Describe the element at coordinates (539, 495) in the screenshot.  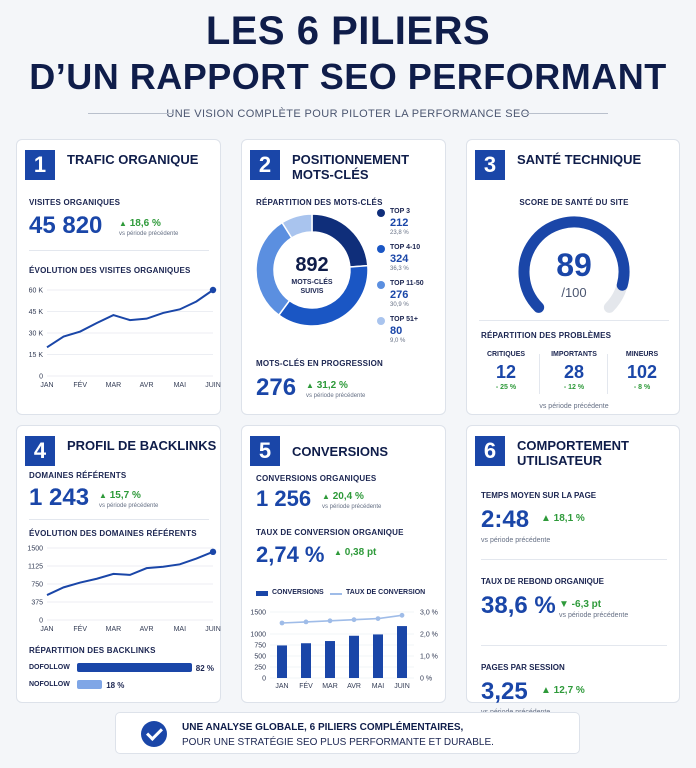
I see `metric-label: TEMPS MOYEN SUR LA PAGE` at that location.